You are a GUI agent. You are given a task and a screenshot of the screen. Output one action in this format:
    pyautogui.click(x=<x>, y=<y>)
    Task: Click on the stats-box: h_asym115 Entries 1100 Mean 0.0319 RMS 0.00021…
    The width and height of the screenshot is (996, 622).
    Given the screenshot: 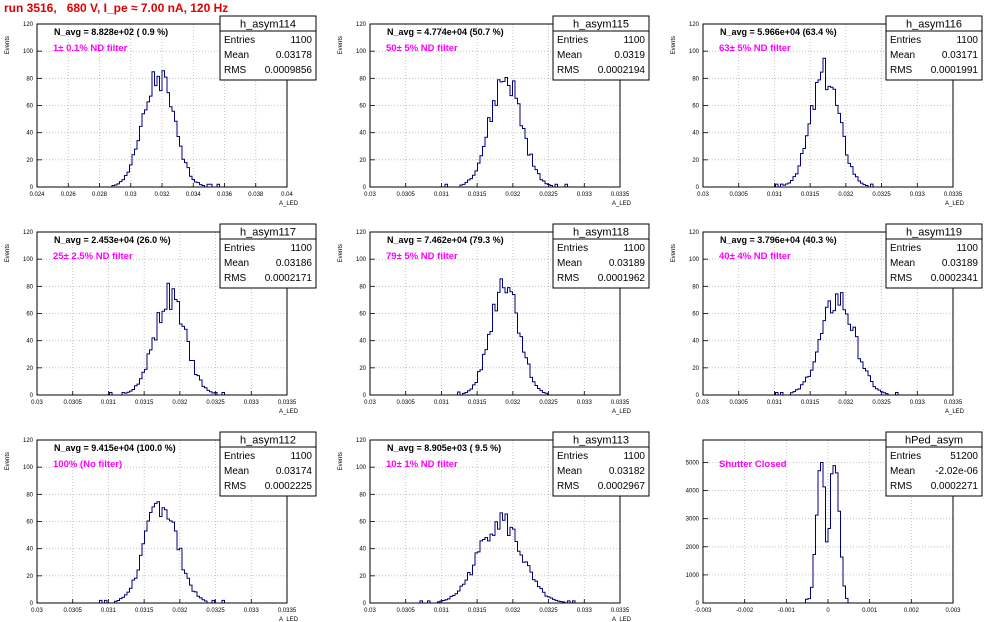 What is the action you would take?
    pyautogui.click(x=601, y=48)
    